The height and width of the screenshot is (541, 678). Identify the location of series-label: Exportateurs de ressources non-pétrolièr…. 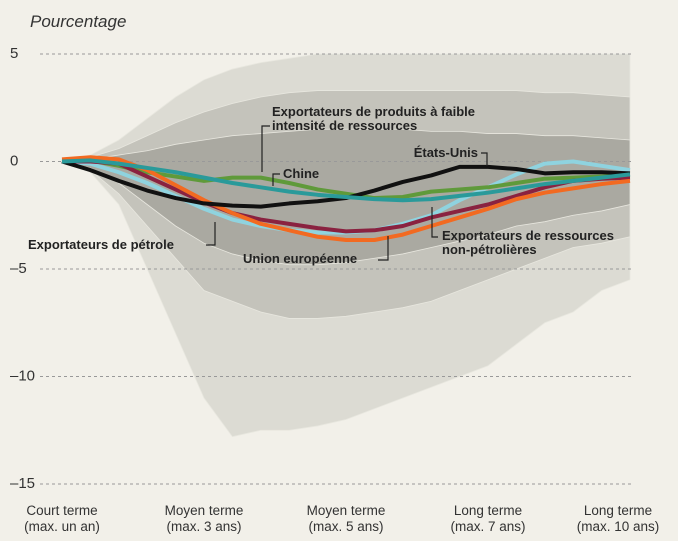
(528, 242).